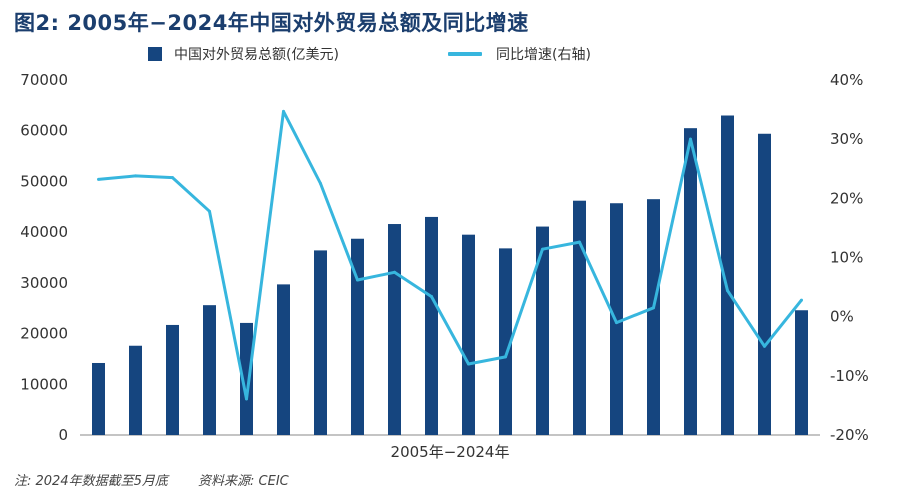  Describe the element at coordinates (44, 384) in the screenshot. I see `y-left-tick-label: 10000` at that location.